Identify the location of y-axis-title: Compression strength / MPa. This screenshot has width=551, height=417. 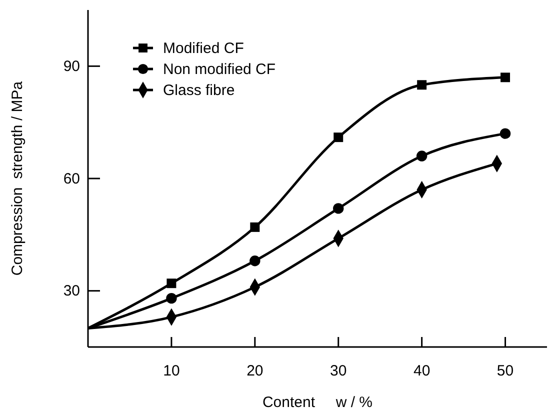
(17, 178).